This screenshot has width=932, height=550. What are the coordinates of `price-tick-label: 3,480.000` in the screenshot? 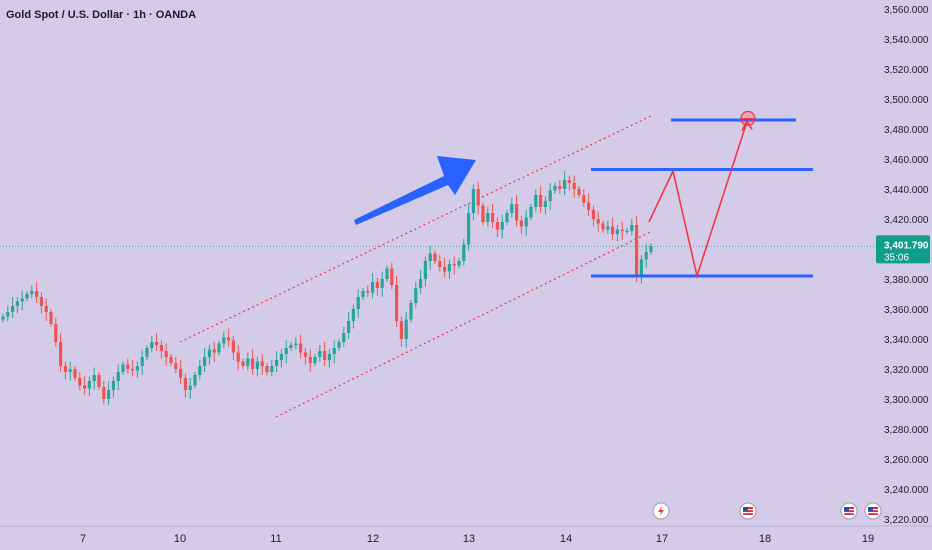 It's located at (906, 130).